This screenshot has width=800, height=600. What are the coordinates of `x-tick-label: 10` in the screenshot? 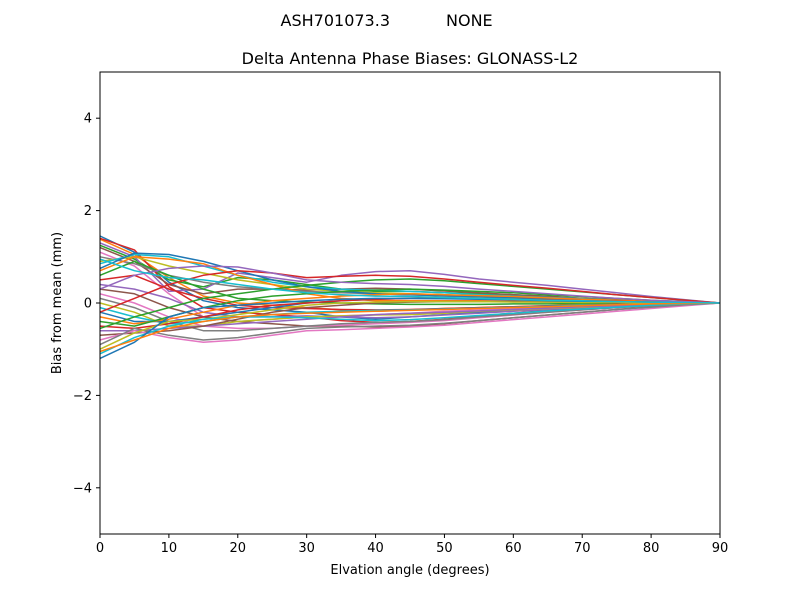 It's located at (169, 548).